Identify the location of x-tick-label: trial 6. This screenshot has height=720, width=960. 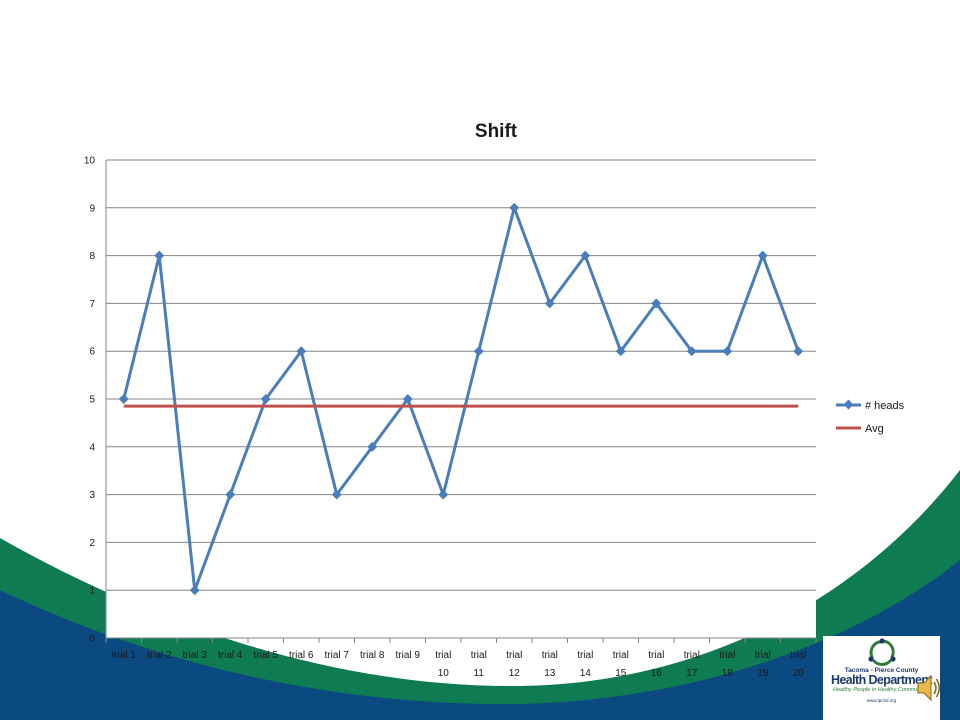
(301, 655).